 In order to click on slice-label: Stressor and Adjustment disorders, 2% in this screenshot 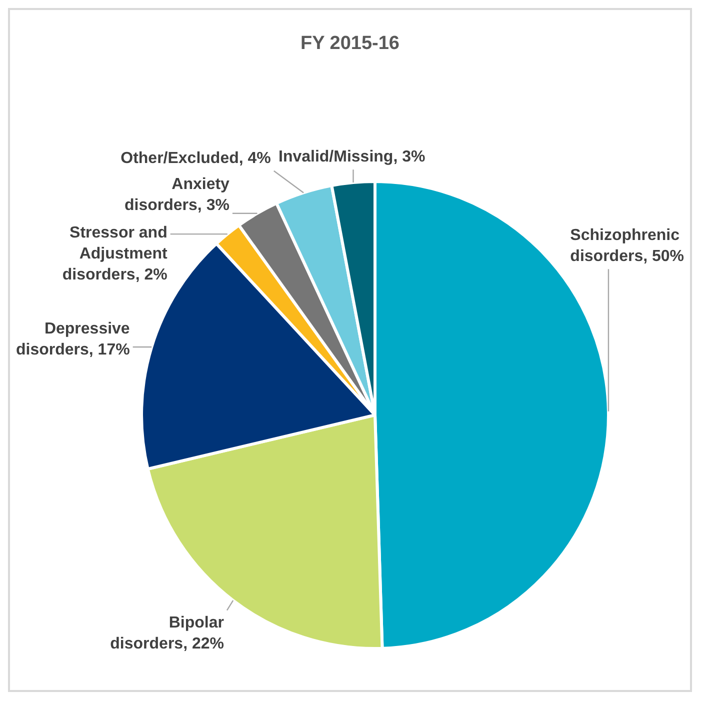, I will do `click(115, 254)`.